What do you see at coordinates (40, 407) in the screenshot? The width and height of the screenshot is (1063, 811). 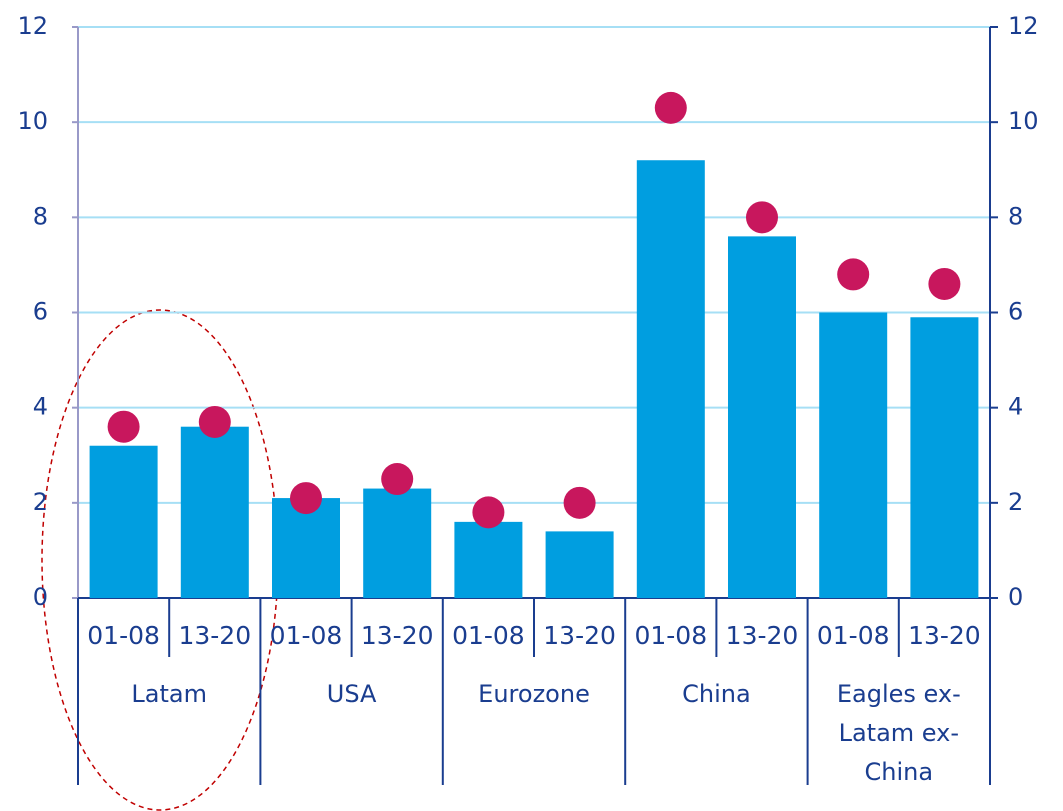 I see `y-tick-label: 4` at bounding box center [40, 407].